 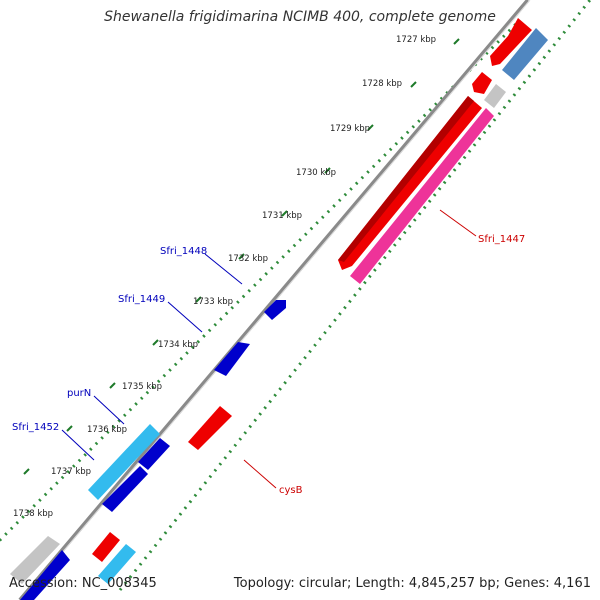 What do you see at coordinates (210, 428) in the screenshot?
I see `gene-cysB` at bounding box center [210, 428].